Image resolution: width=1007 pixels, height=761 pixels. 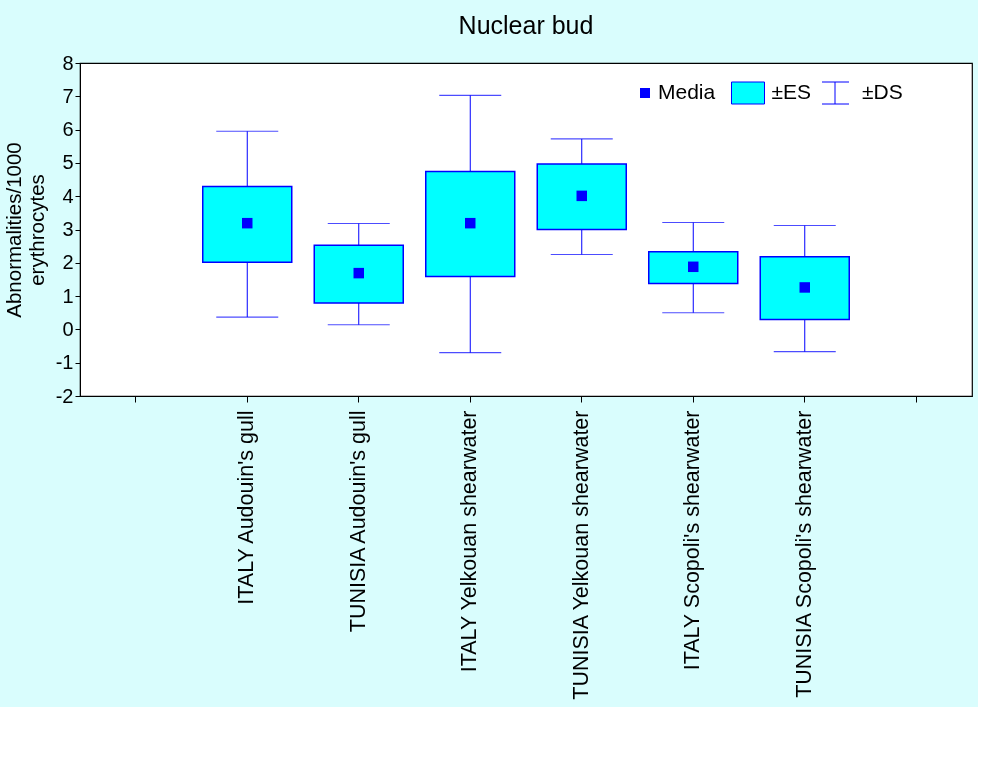 What do you see at coordinates (68, 229) in the screenshot?
I see `y-tick-label: 3` at bounding box center [68, 229].